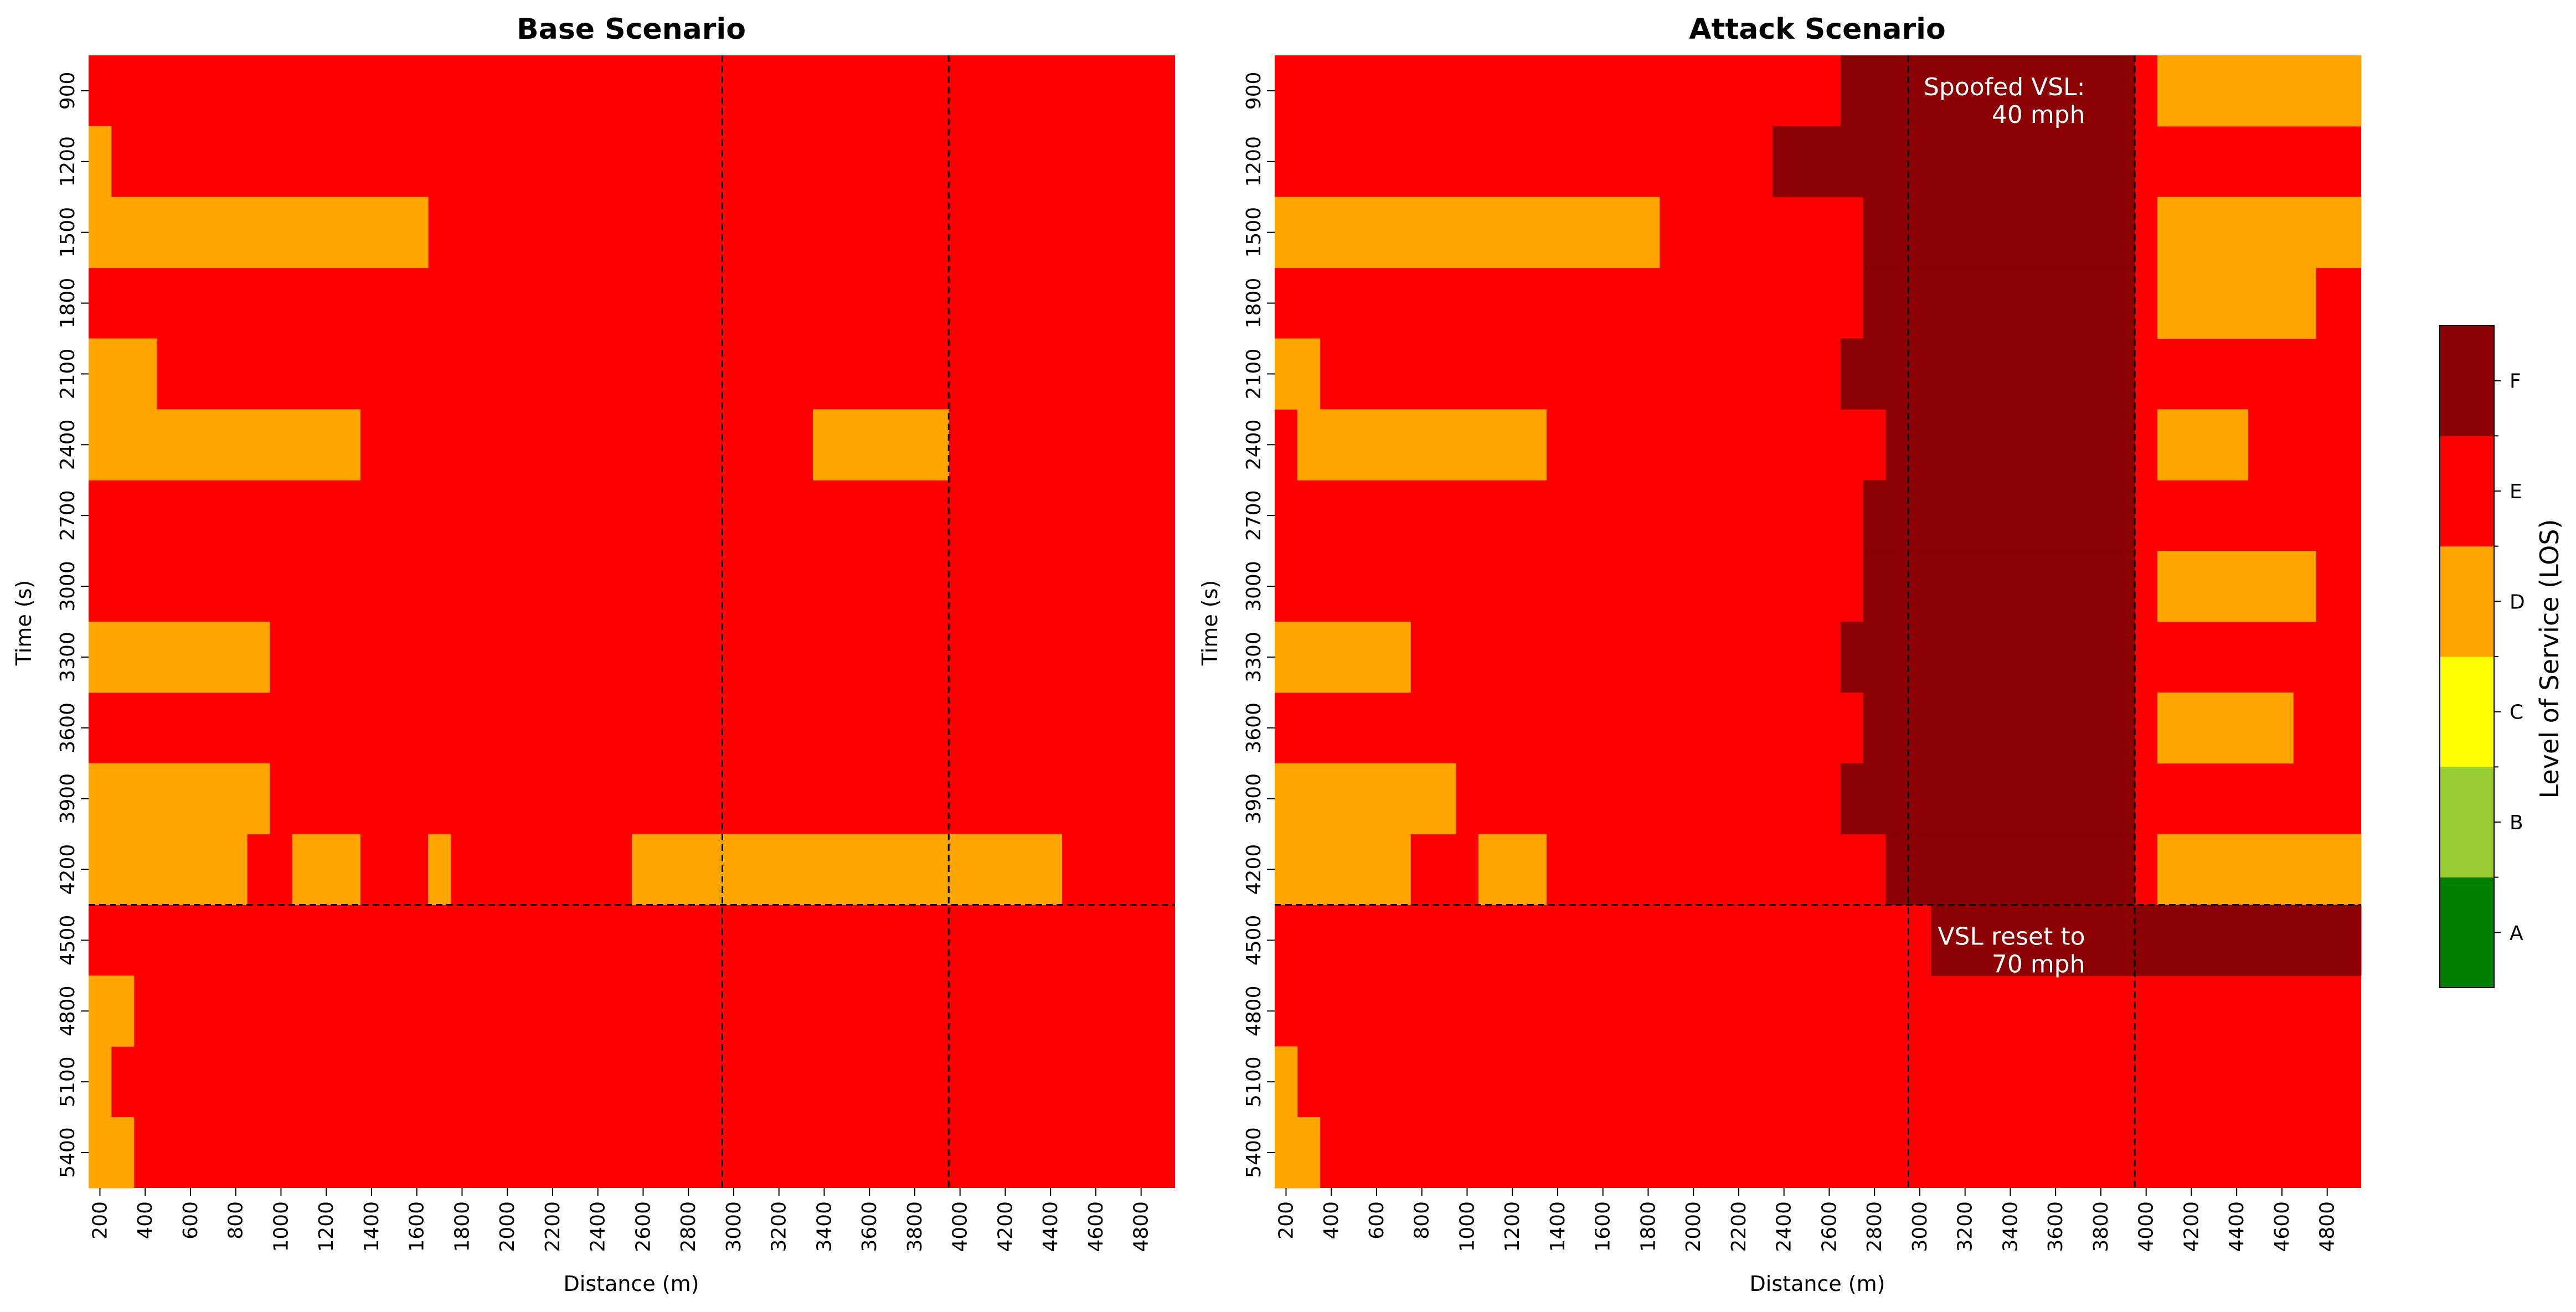 The height and width of the screenshot is (1312, 2576). Describe the element at coordinates (2516, 712) in the screenshot. I see `colorbar-tick-label: C` at that location.